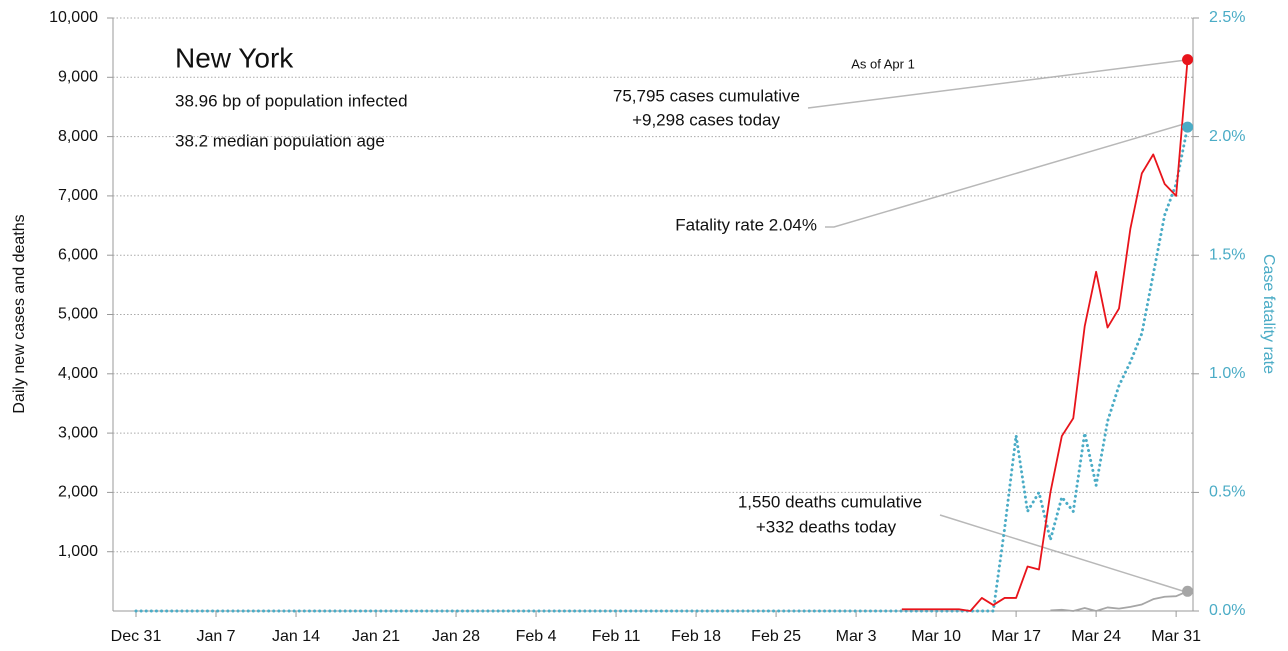 This screenshot has height=651, width=1288. I want to click on subtitle: 38.96 bp of population infected, so click(291, 100).